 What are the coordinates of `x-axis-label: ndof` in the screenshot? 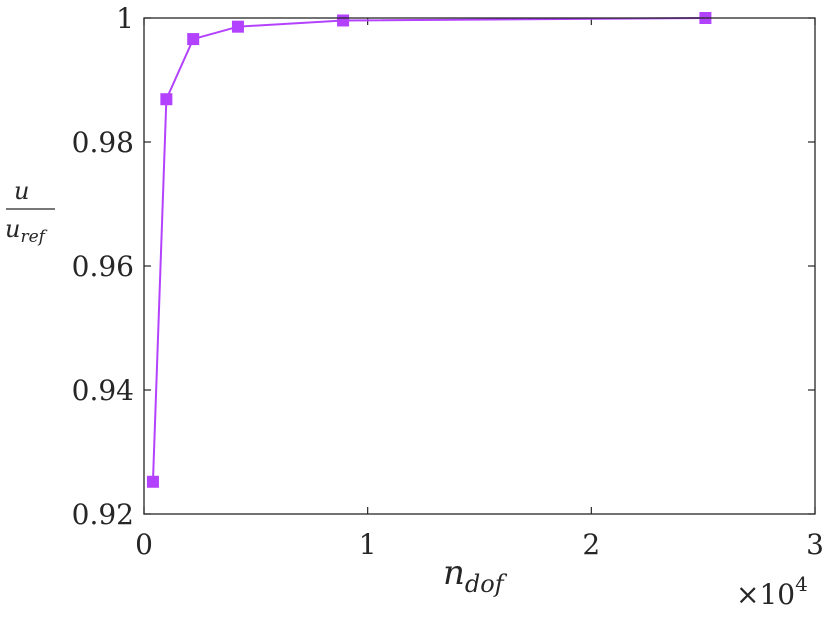 It's located at (475, 575).